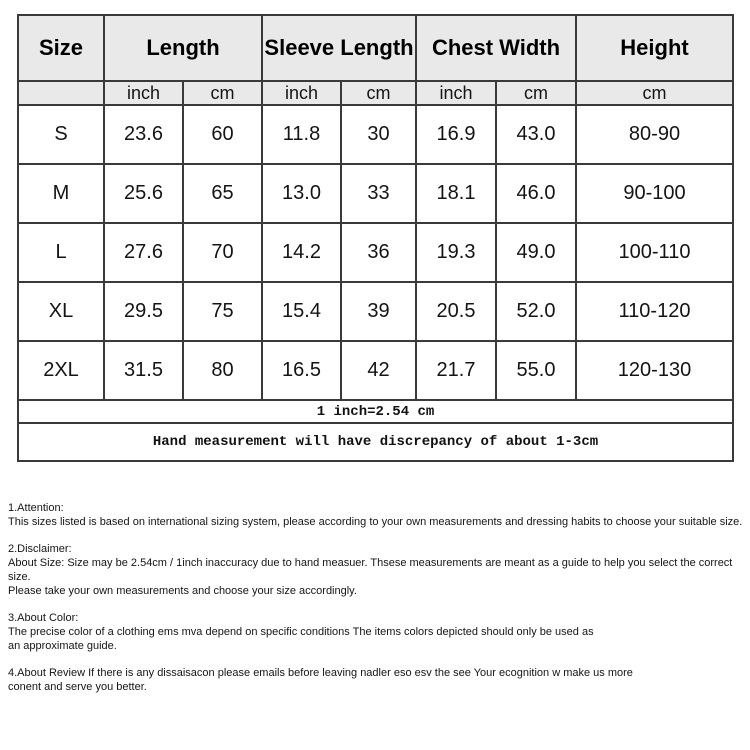 This screenshot has height=750, width=750. What do you see at coordinates (143, 370) in the screenshot?
I see `length-inch-value: 31.5` at bounding box center [143, 370].